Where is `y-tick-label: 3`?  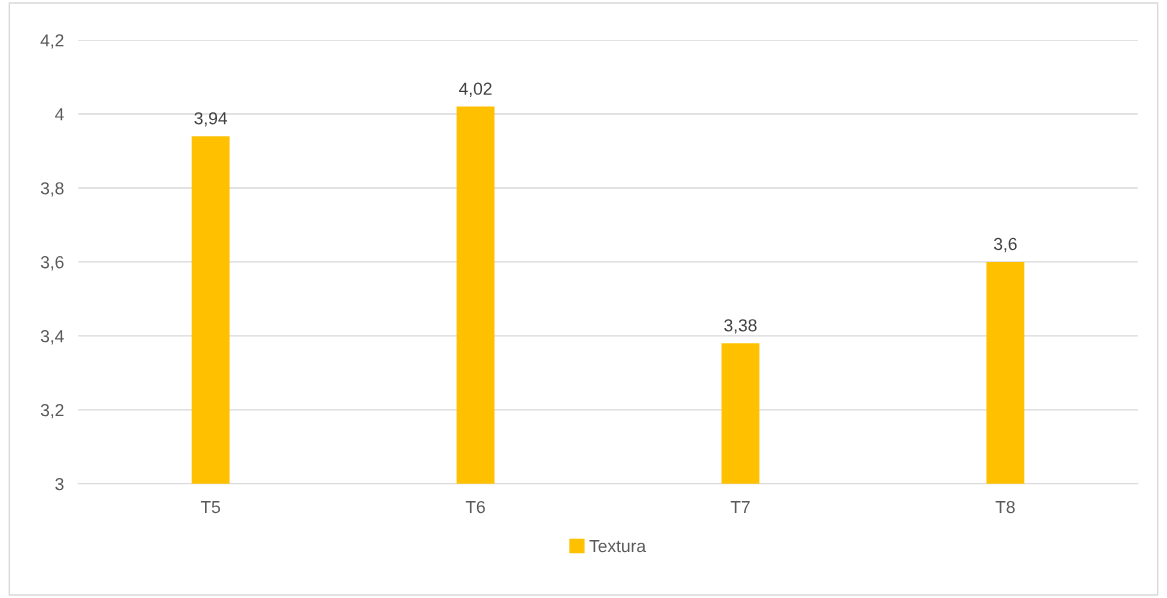
y-tick-label: 3 is located at coordinates (59, 484).